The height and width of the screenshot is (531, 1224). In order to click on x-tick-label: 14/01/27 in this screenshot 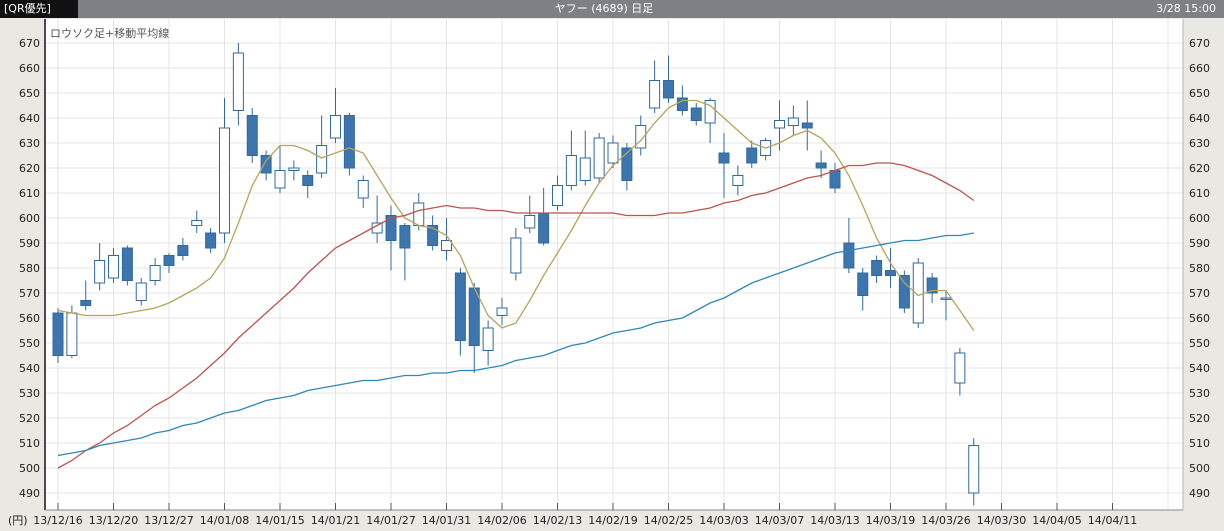, I will do `click(390, 520)`.